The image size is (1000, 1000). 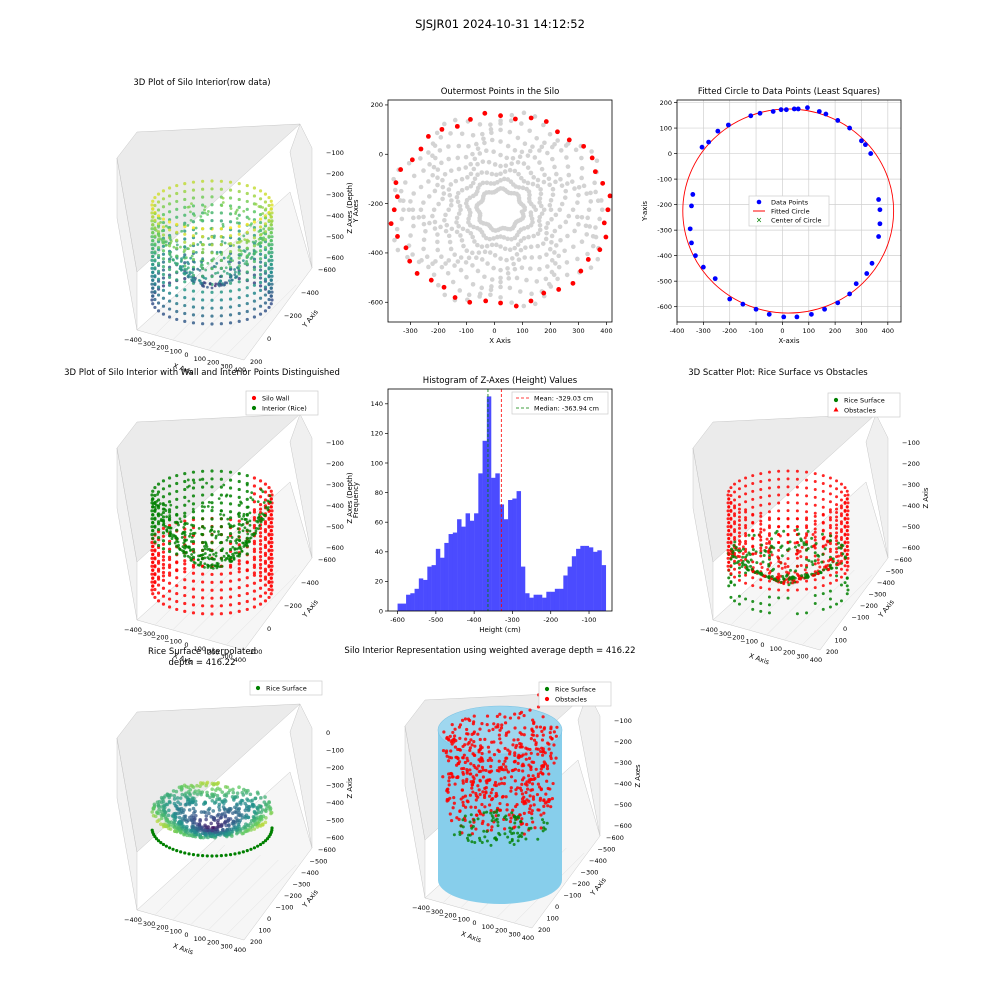 I want to click on x-axis-label: X-axis, so click(x=789, y=341).